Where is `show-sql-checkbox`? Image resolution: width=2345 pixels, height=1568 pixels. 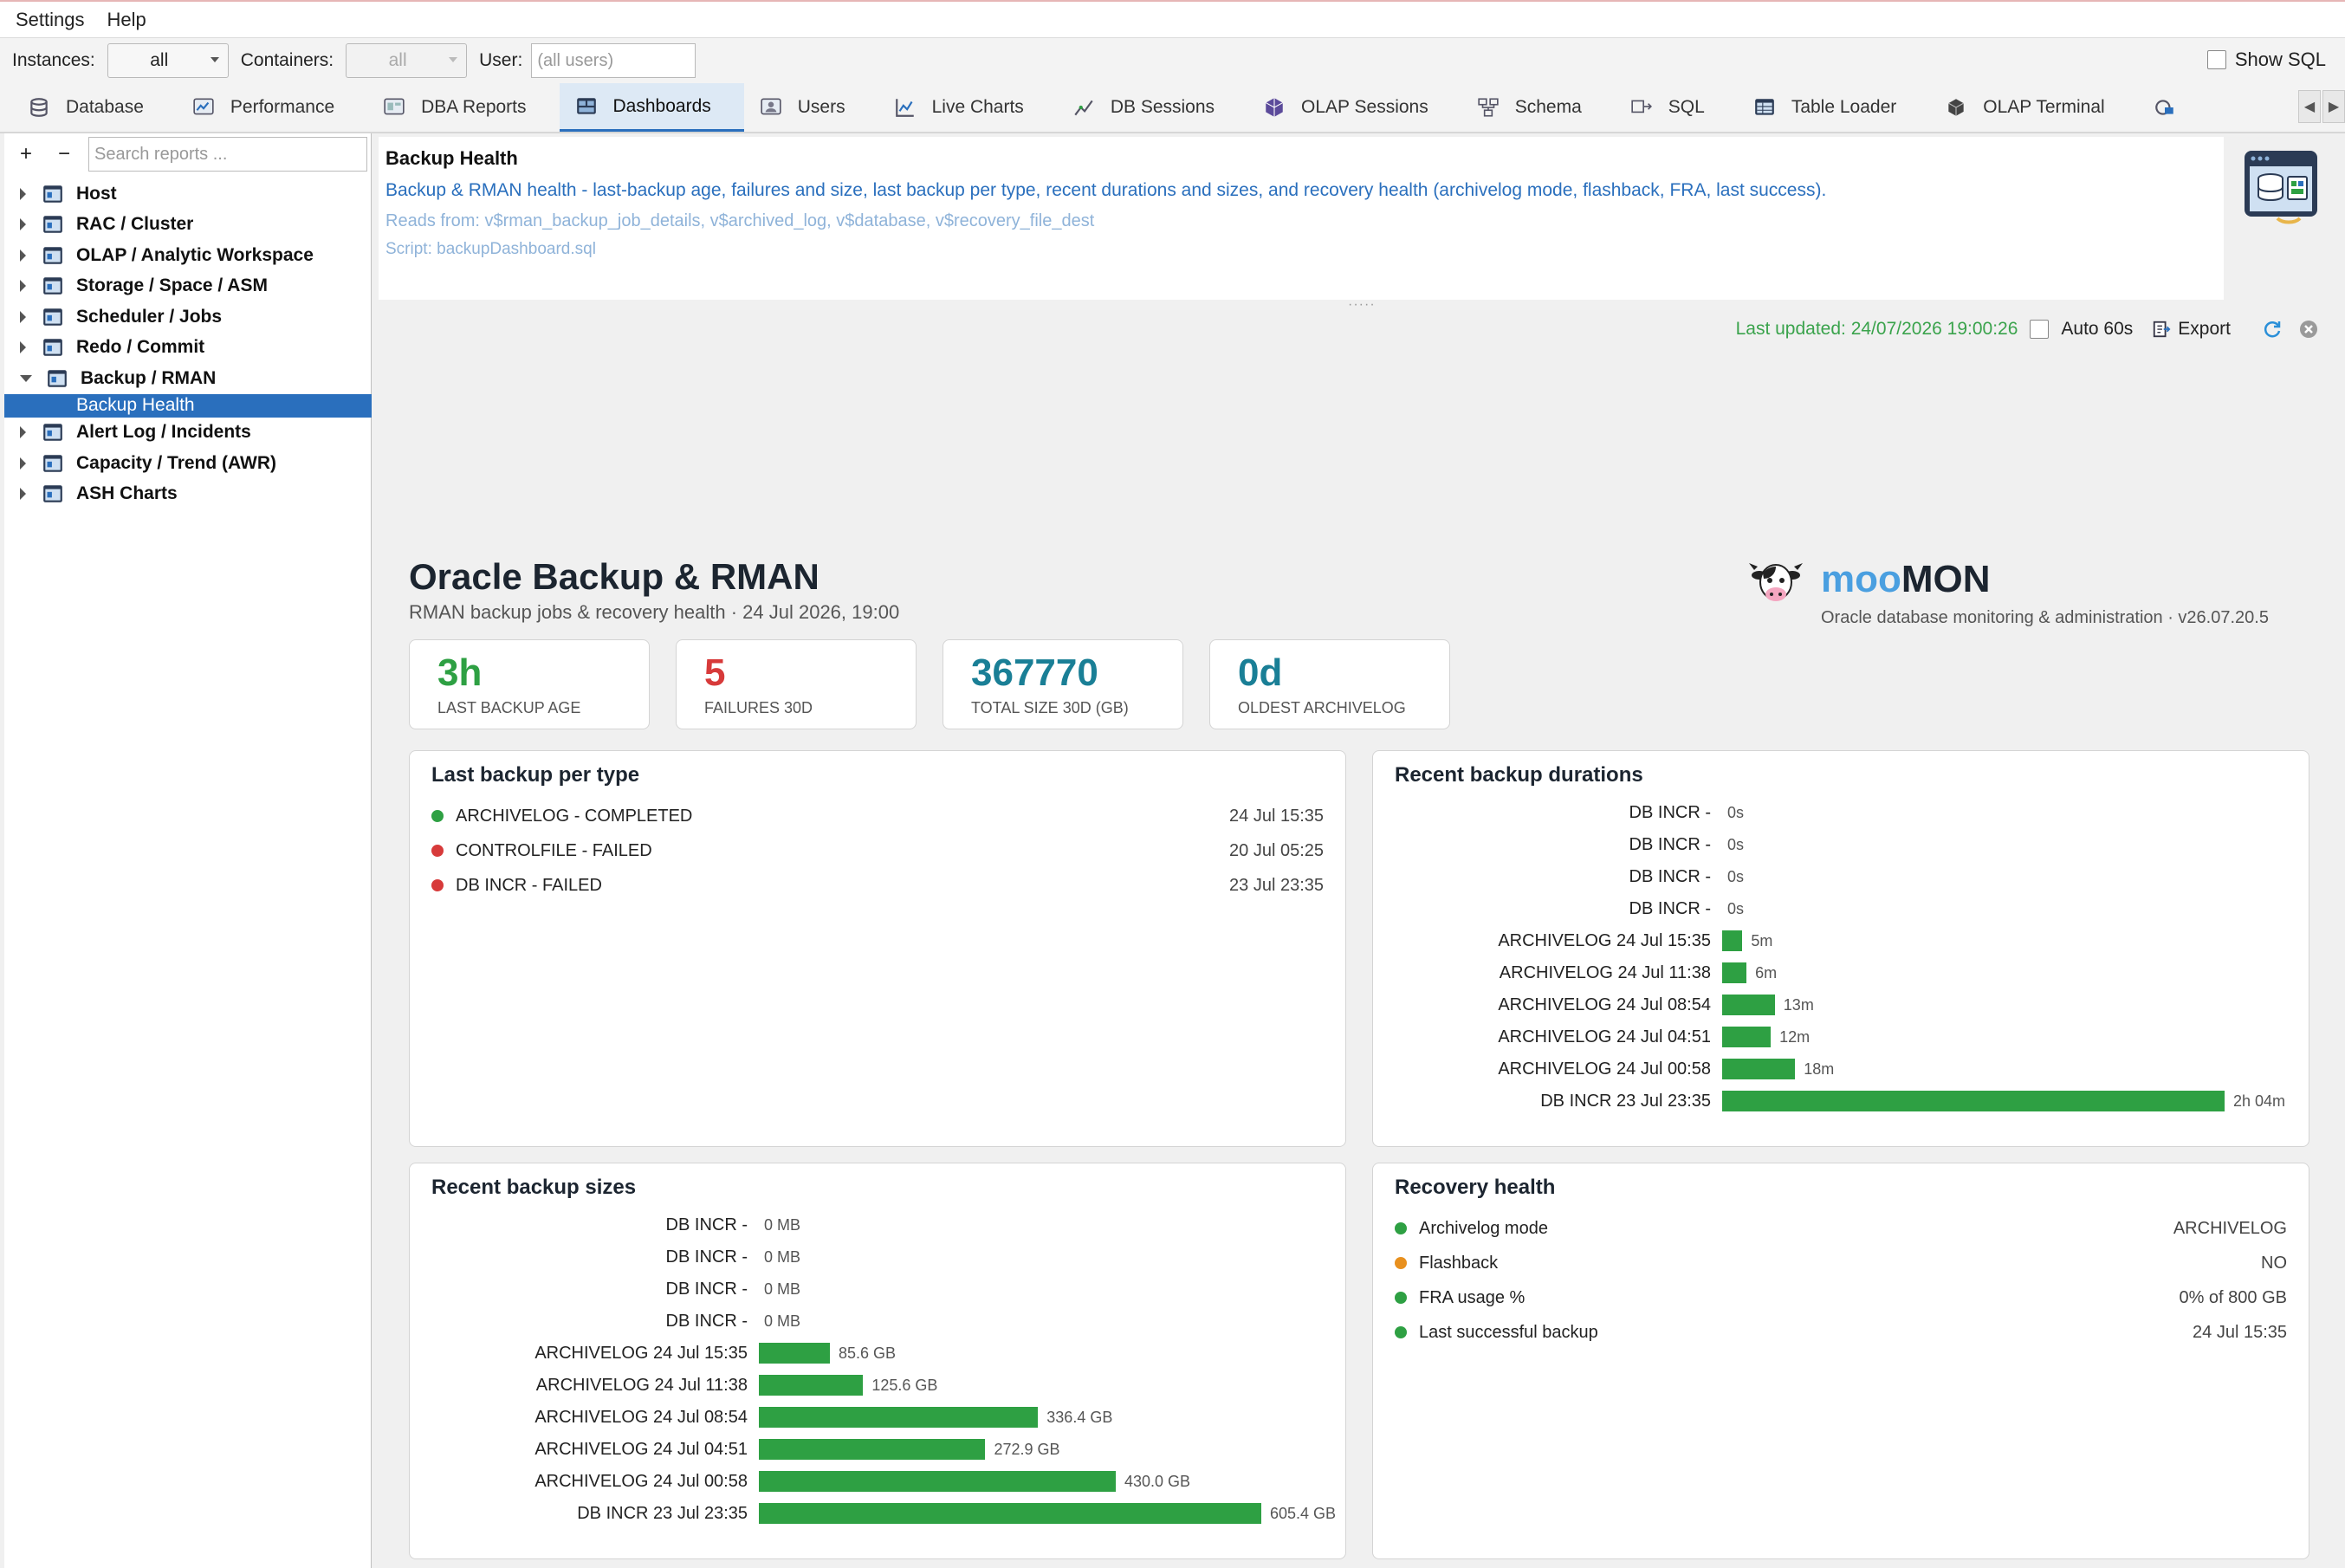
show-sql-checkbox is located at coordinates (2216, 59).